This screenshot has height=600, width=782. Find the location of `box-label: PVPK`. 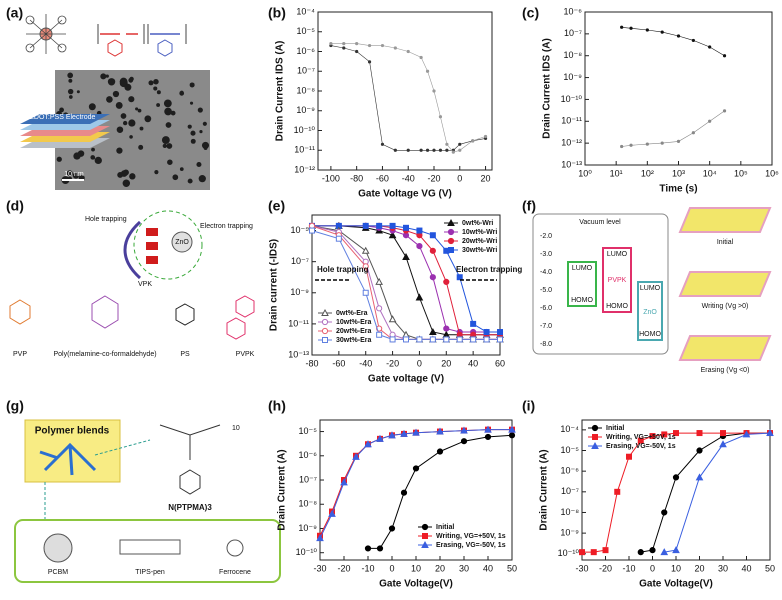

box-label: PVPK is located at coordinates (617, 280).